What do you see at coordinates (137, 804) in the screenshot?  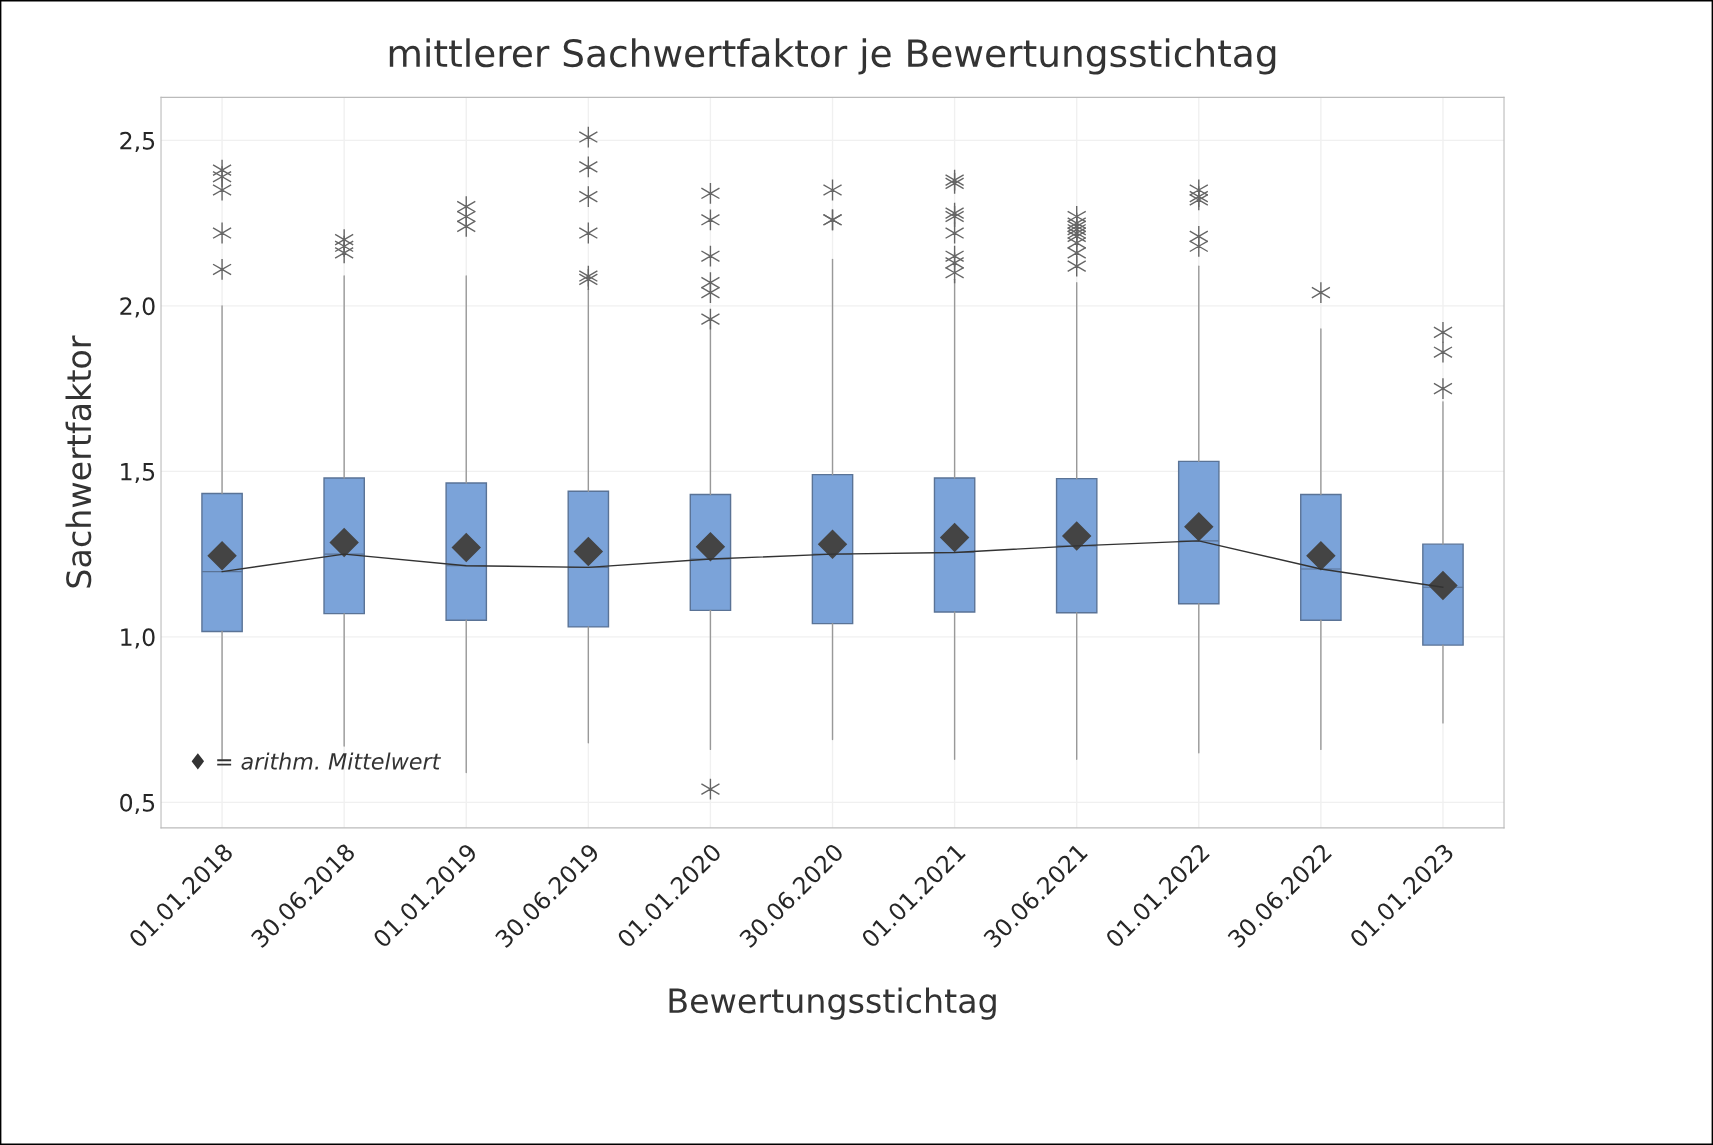 I see `y-tick-label: 0,5` at bounding box center [137, 804].